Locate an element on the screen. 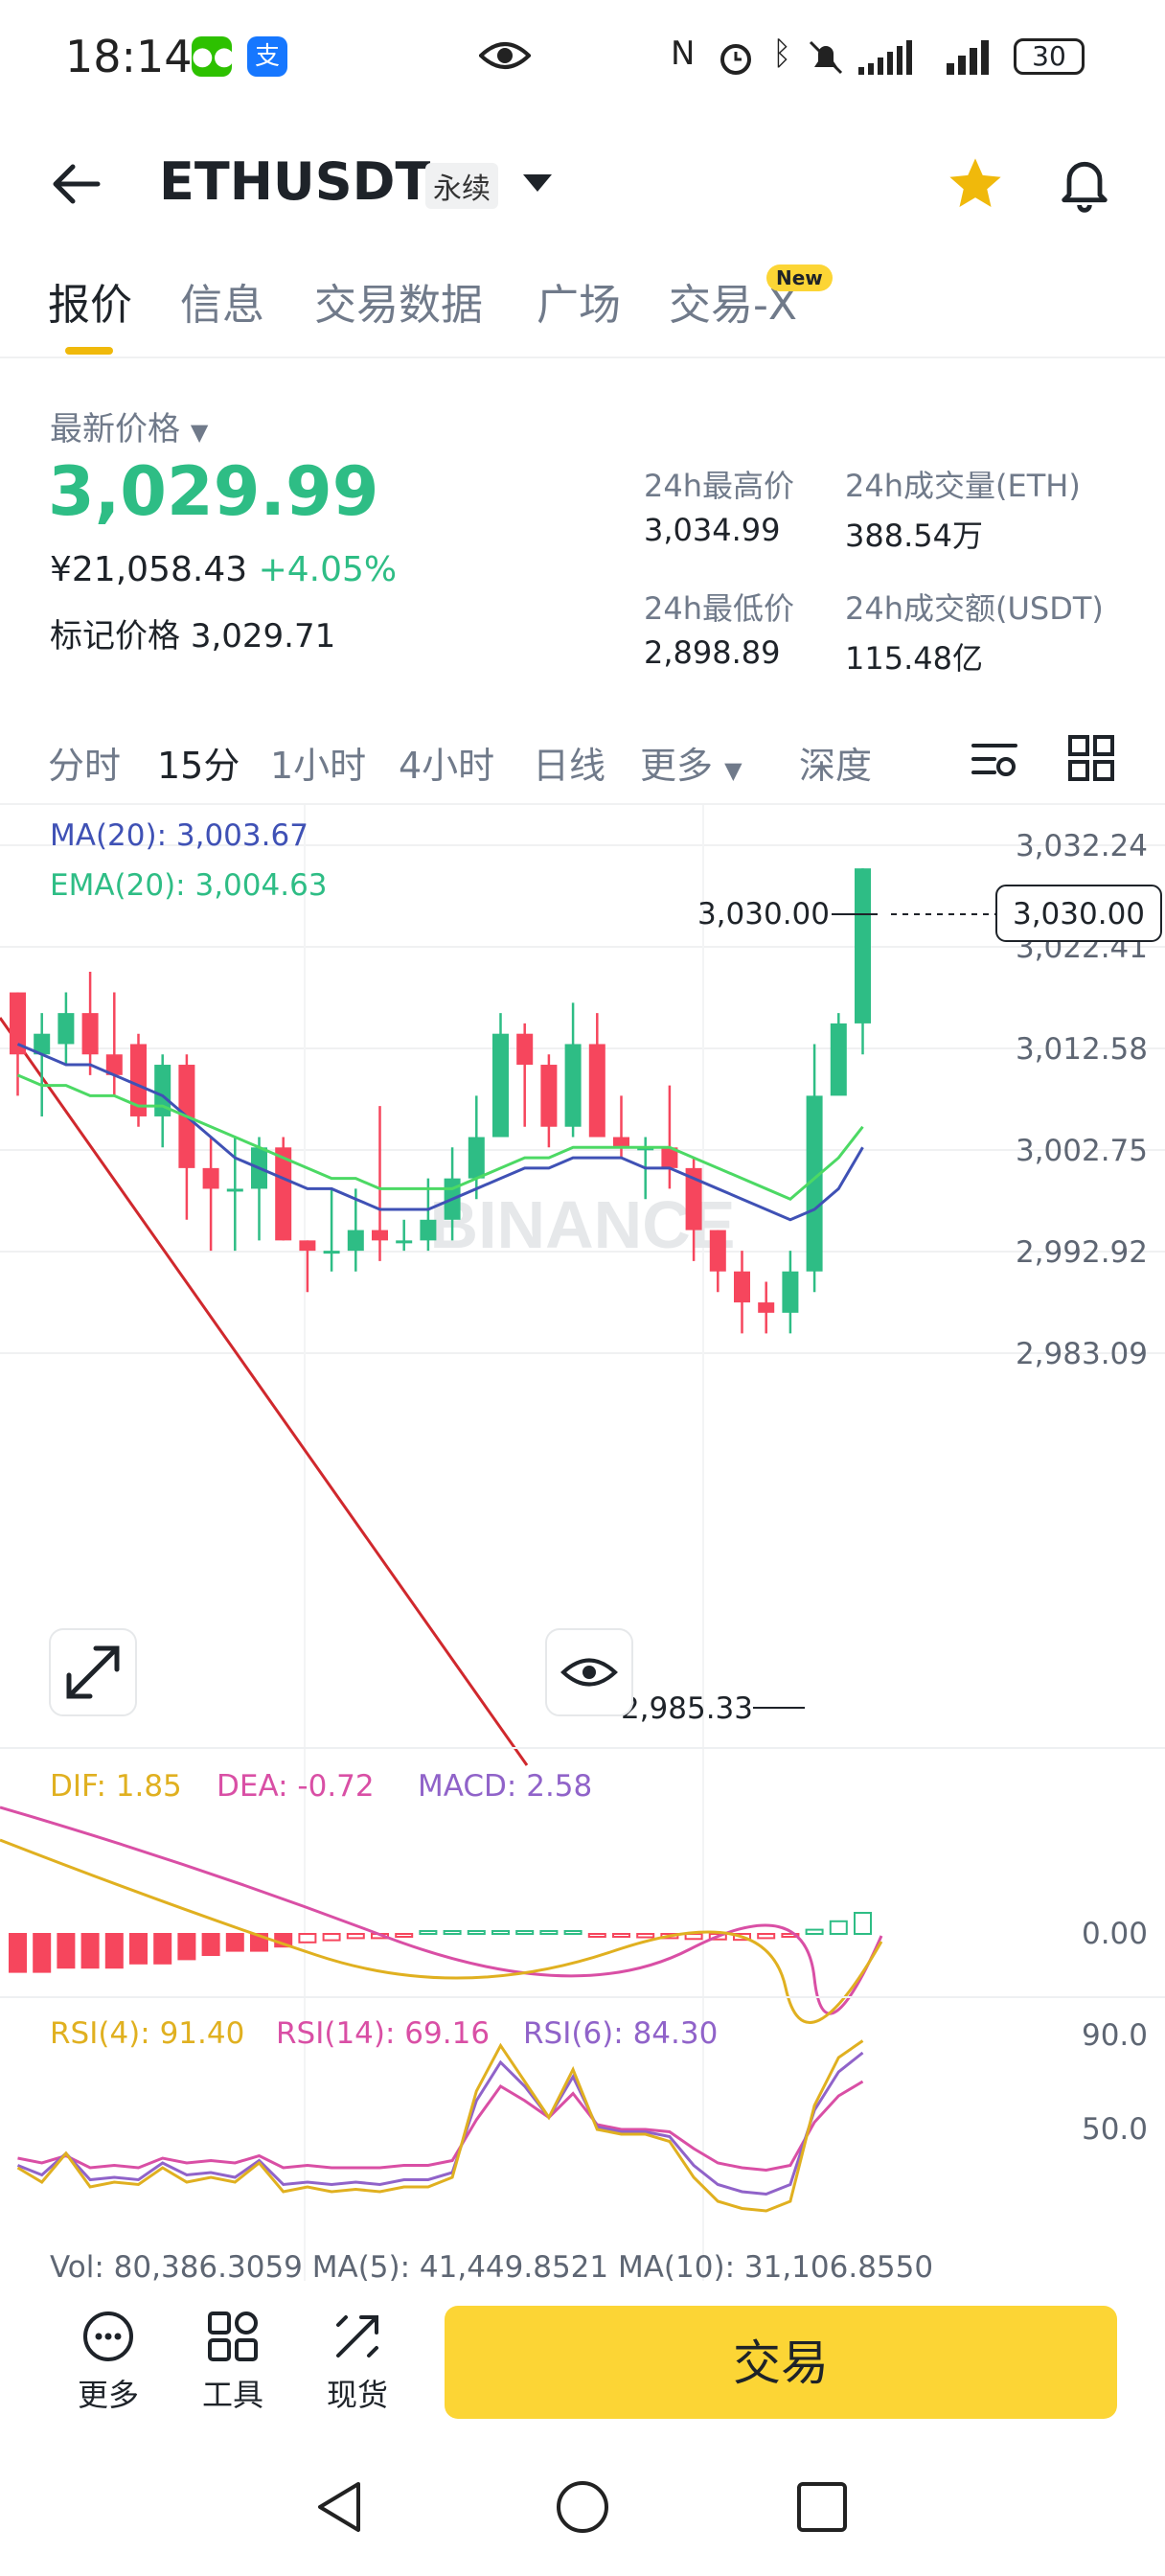  nav-back-icon is located at coordinates (339, 2507).